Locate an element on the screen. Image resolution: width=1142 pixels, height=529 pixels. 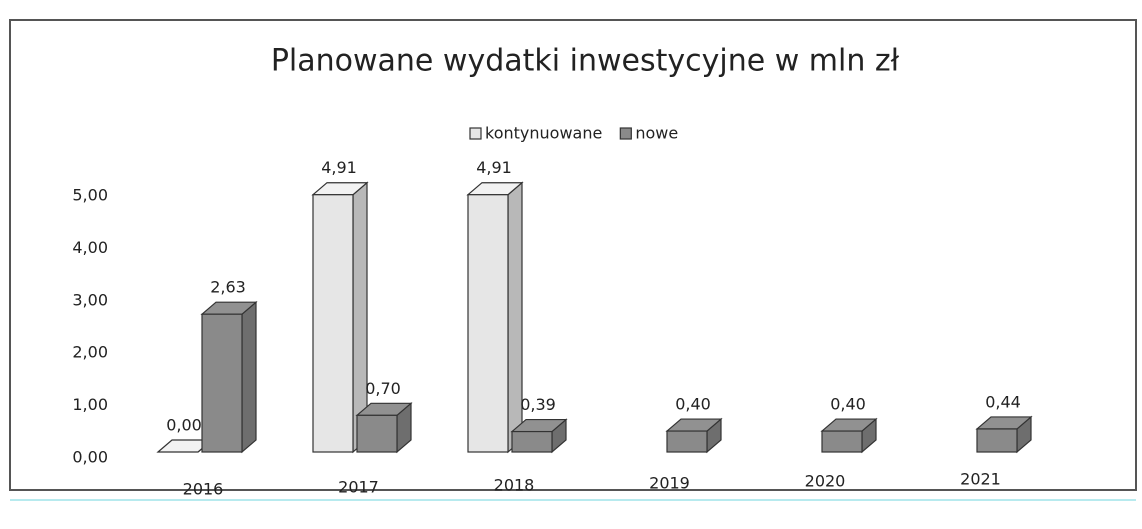
bar-side is located at coordinates (249, 377).